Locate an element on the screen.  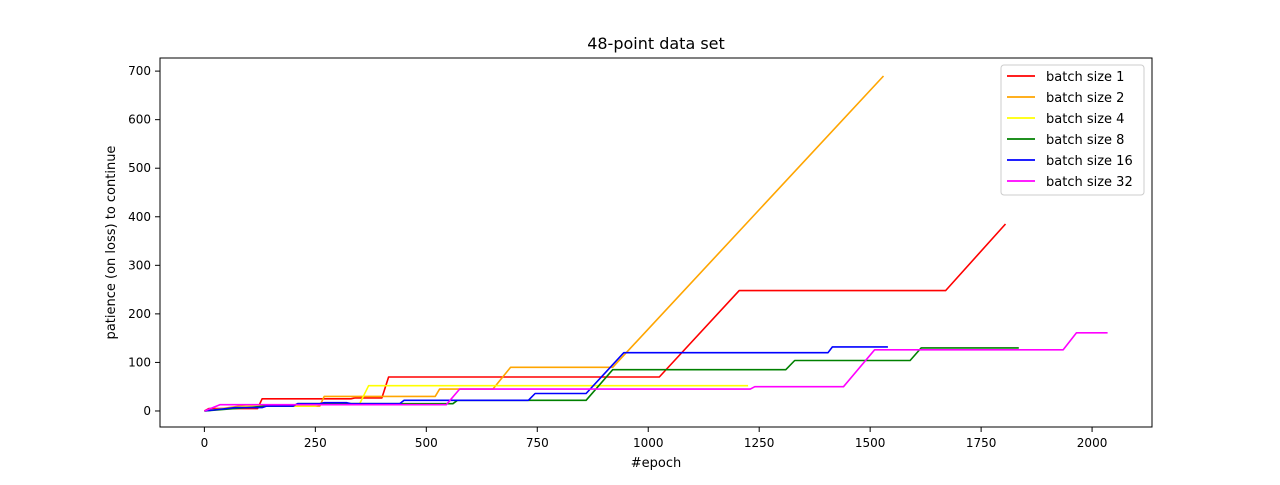
legend-label: batch size 1 is located at coordinates (1085, 77).